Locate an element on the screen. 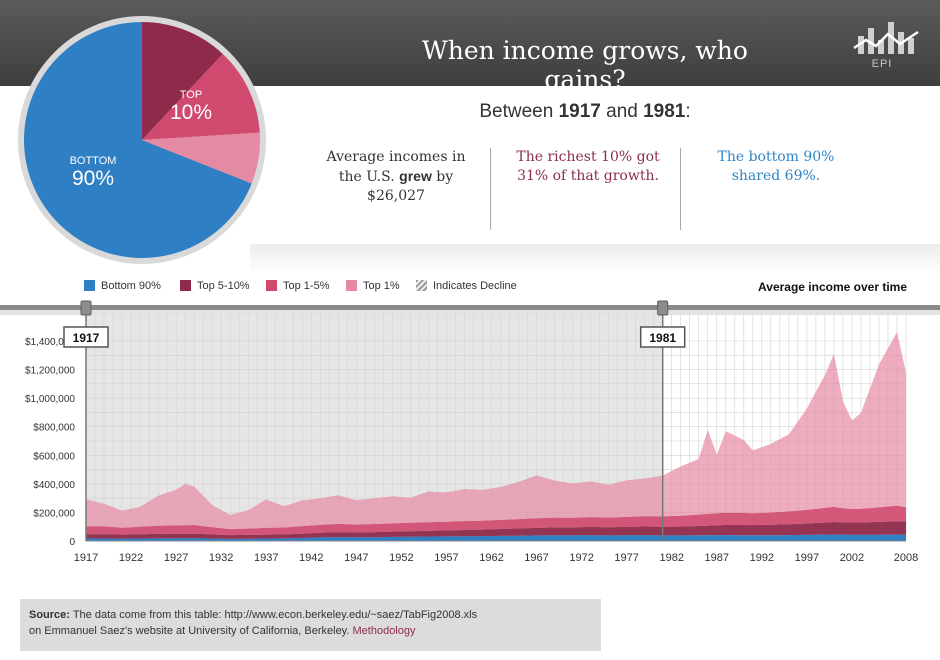 The height and width of the screenshot is (660, 940). legend-label: Indicates Decline is located at coordinates (475, 286).